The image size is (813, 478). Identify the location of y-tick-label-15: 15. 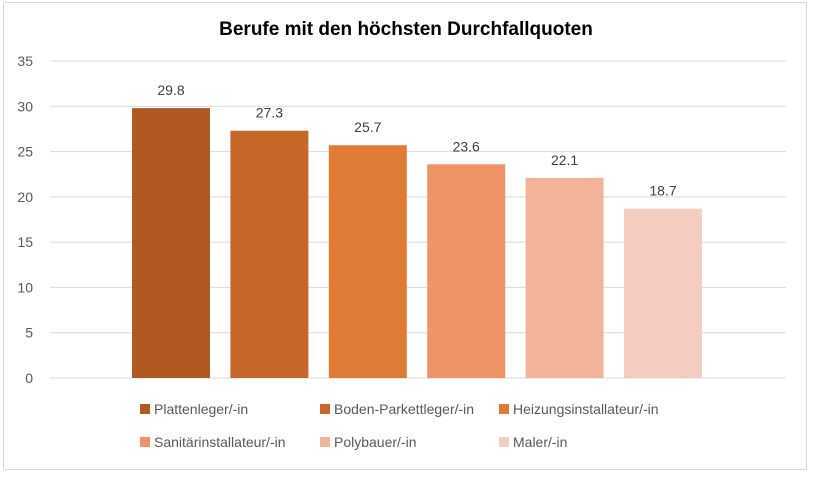
(25, 242).